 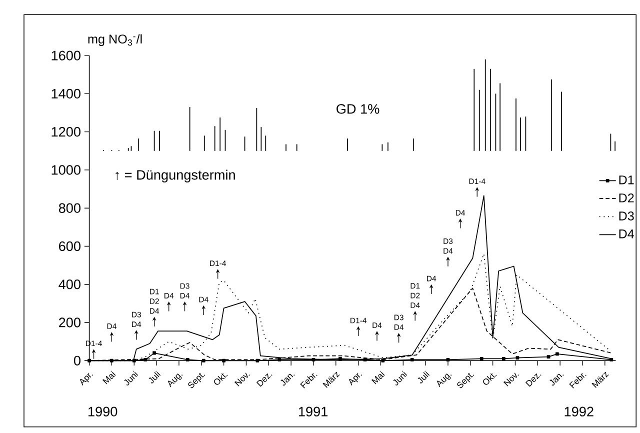 I want to click on y-tick-label: 200, so click(x=69, y=323).